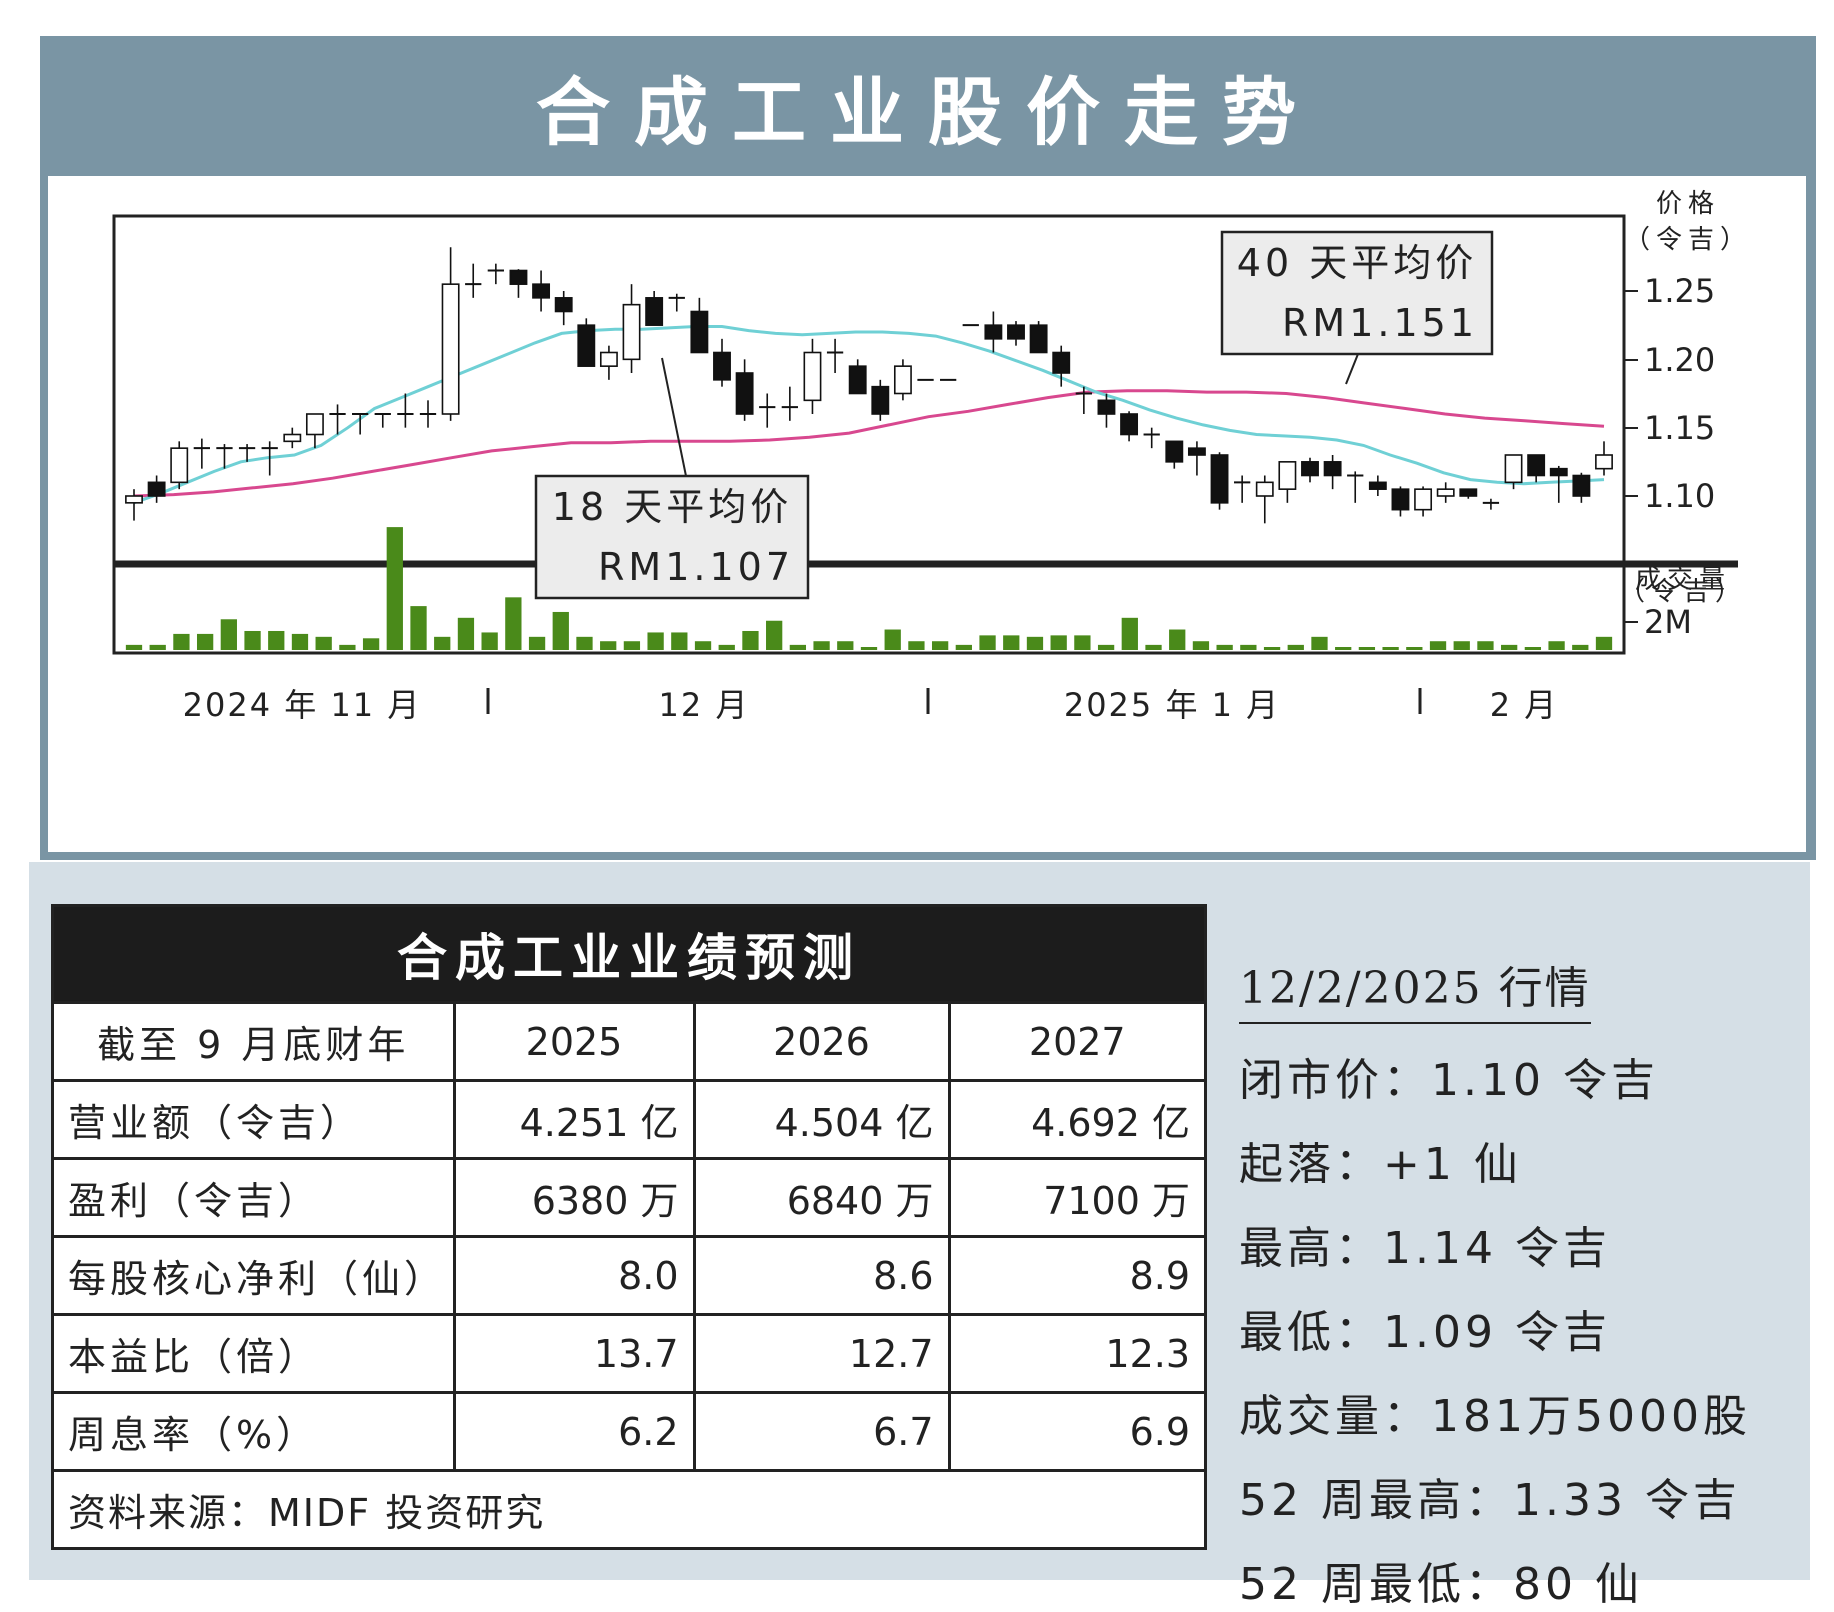 The image size is (1834, 1612). Describe the element at coordinates (1075, 1431) in the screenshot. I see `table-cell: 6.9` at that location.